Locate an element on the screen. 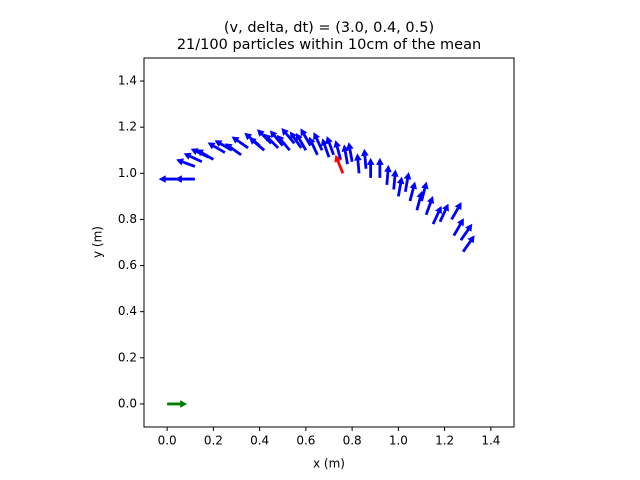 The height and width of the screenshot is (480, 640). x-tick-label: 0.4 is located at coordinates (259, 441).